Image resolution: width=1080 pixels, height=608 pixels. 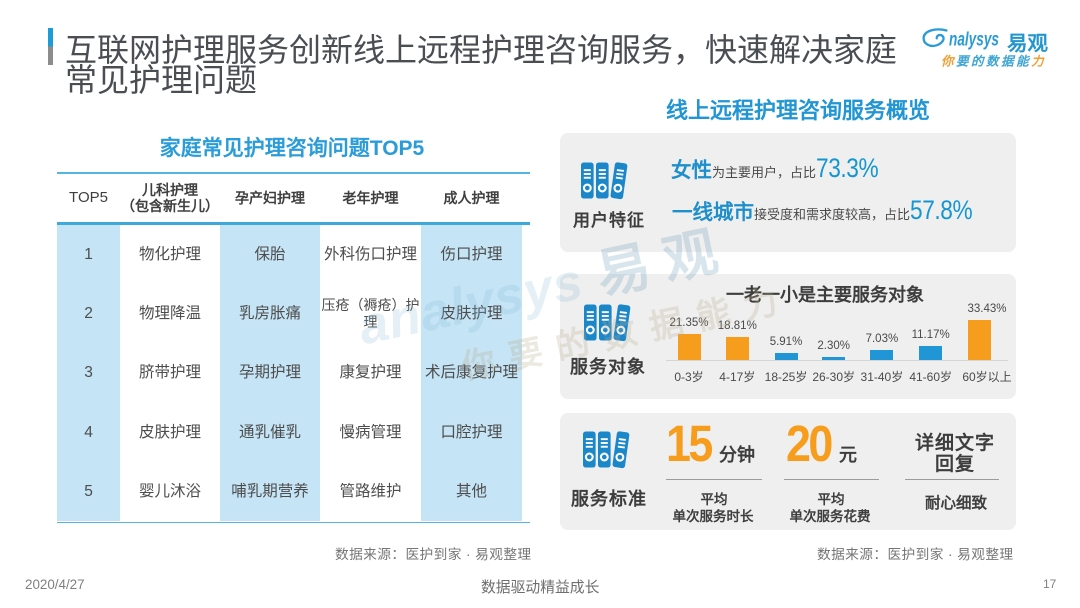 What do you see at coordinates (1027, 43) in the screenshot?
I see `svg-text: 易观` at bounding box center [1027, 43].